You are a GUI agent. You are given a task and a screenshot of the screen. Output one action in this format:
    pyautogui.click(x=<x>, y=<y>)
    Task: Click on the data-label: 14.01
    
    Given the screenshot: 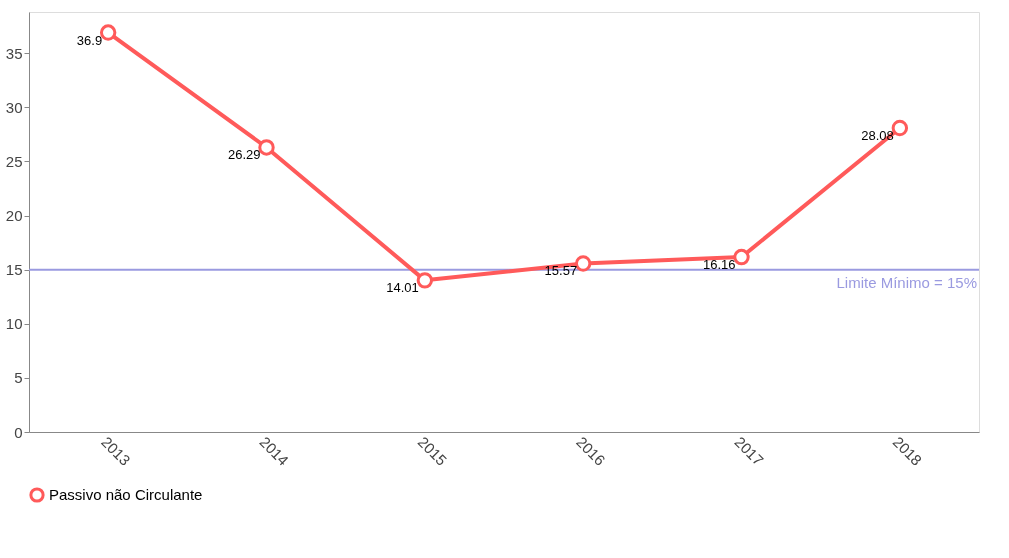 What is the action you would take?
    pyautogui.click(x=402, y=288)
    